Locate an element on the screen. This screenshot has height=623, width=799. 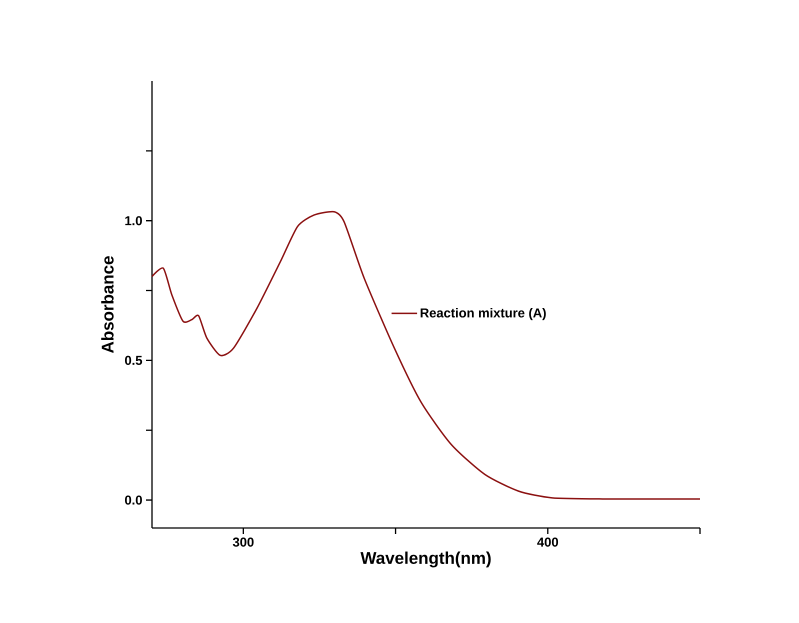
x-tick-label: 300 is located at coordinates (243, 542).